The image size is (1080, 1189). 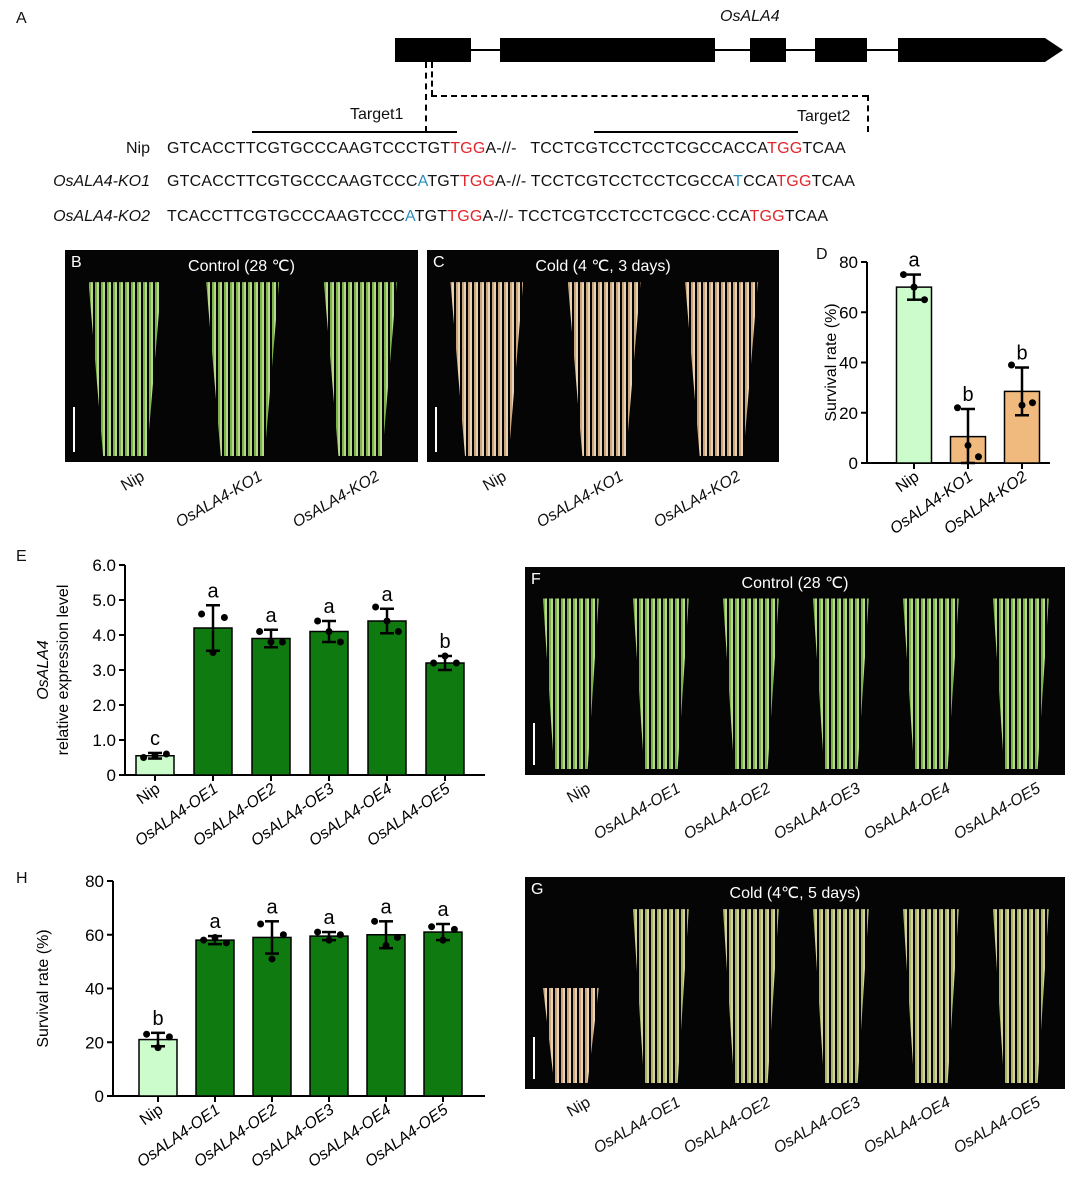 What do you see at coordinates (649, 96) in the screenshot?
I see `target2-connector-h` at bounding box center [649, 96].